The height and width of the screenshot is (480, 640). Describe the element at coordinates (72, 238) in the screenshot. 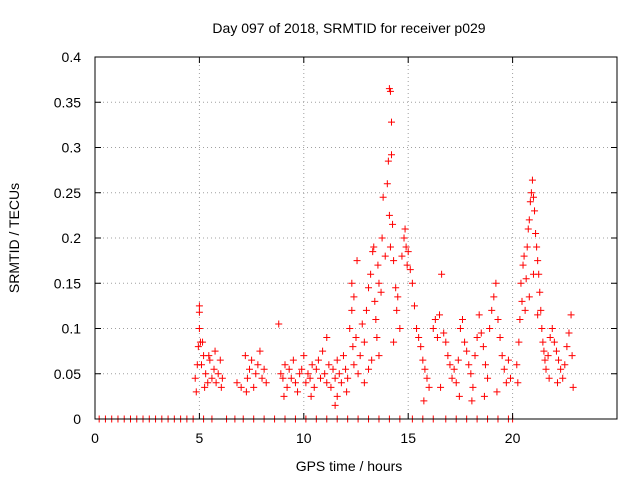

I see `y-tick-label: 0.2` at that location.